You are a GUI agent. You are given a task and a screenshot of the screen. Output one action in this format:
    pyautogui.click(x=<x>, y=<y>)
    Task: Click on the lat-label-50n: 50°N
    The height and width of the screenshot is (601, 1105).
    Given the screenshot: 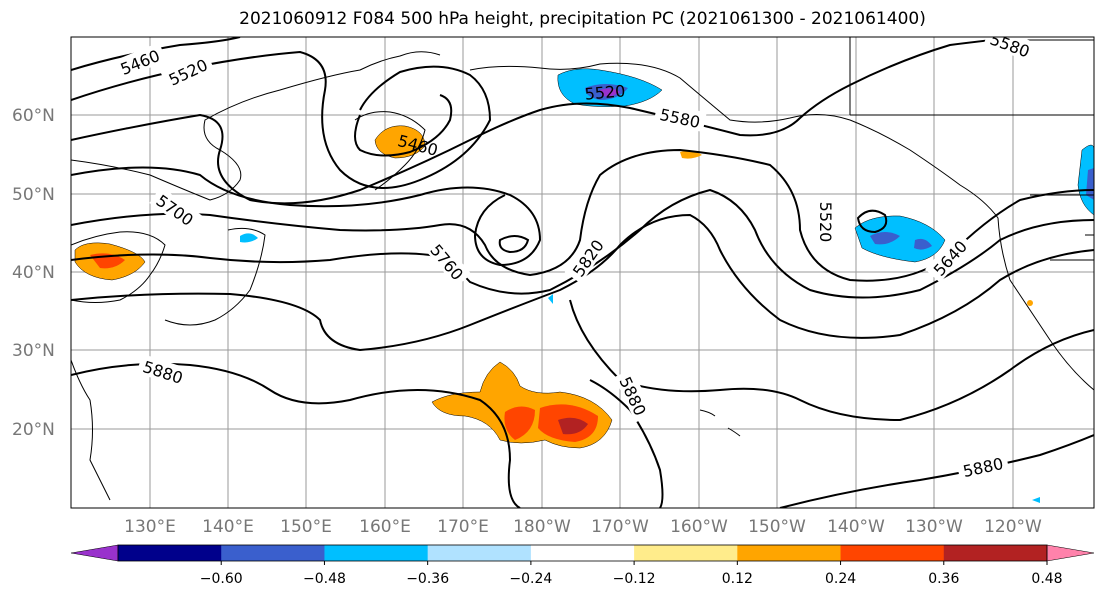 What is the action you would take?
    pyautogui.click(x=33, y=195)
    